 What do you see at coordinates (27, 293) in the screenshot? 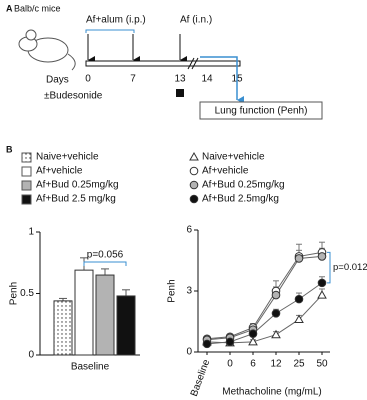
I see `y-tick-label: 0.5` at bounding box center [27, 293].